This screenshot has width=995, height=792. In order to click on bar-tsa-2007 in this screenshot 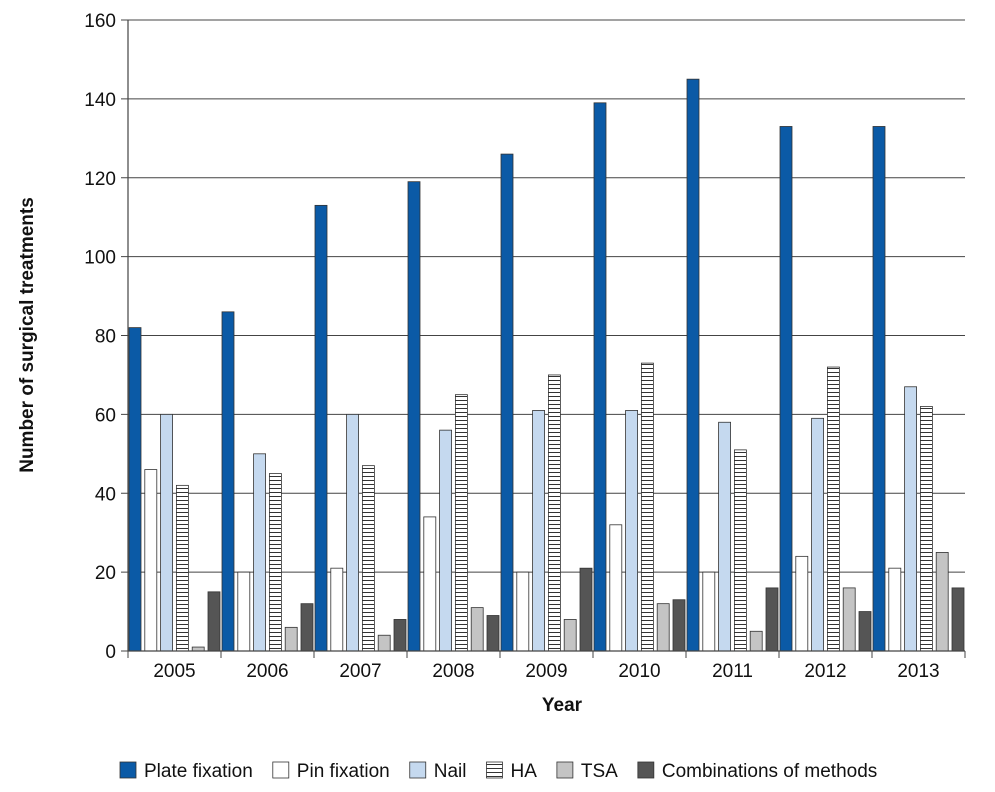, I will do `click(384, 643)`.